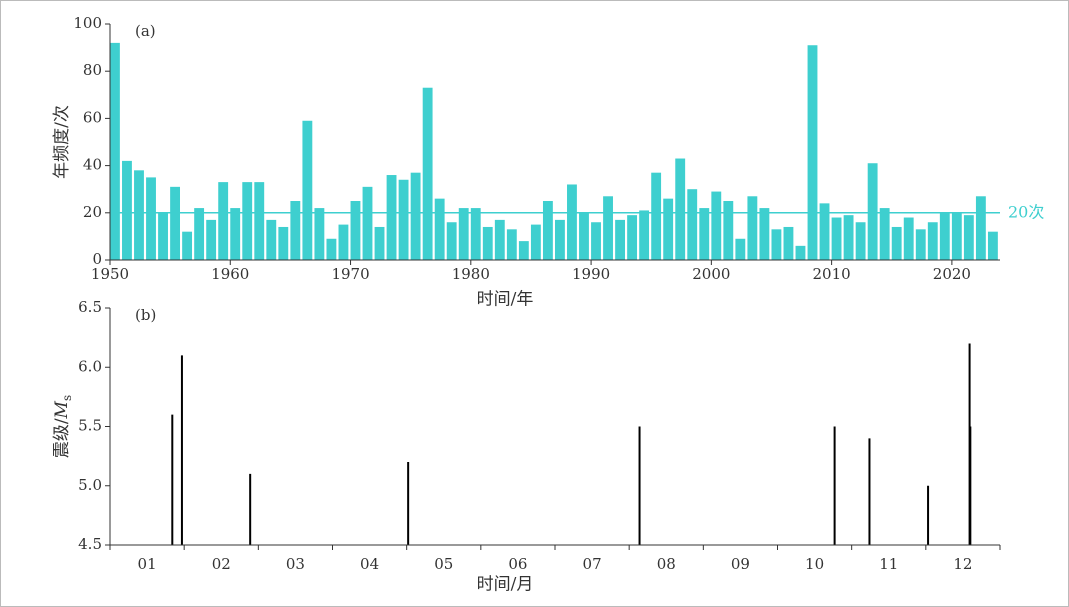 This screenshot has height=607, width=1069. Describe the element at coordinates (145, 31) in the screenshot. I see `panel-label: (a)` at that location.